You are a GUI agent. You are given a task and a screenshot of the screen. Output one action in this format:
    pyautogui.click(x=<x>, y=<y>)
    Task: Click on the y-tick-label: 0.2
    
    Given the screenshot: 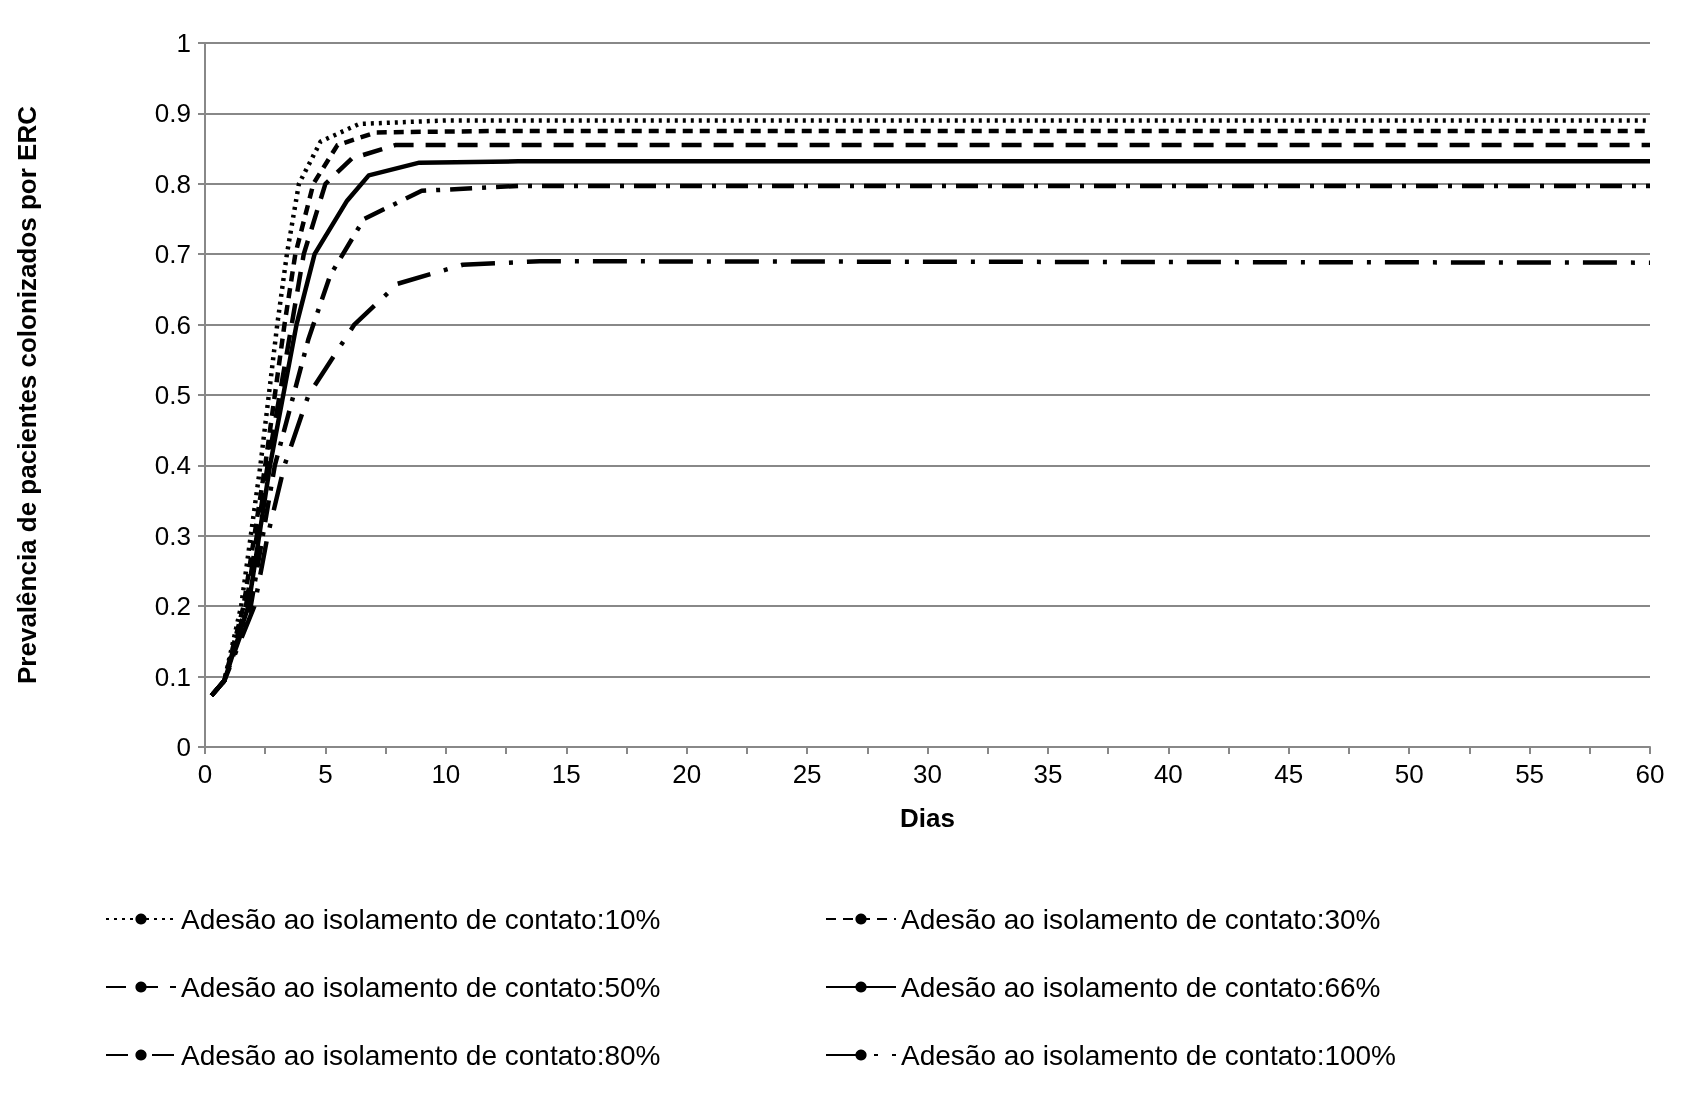 What is the action you would take?
    pyautogui.click(x=172, y=606)
    